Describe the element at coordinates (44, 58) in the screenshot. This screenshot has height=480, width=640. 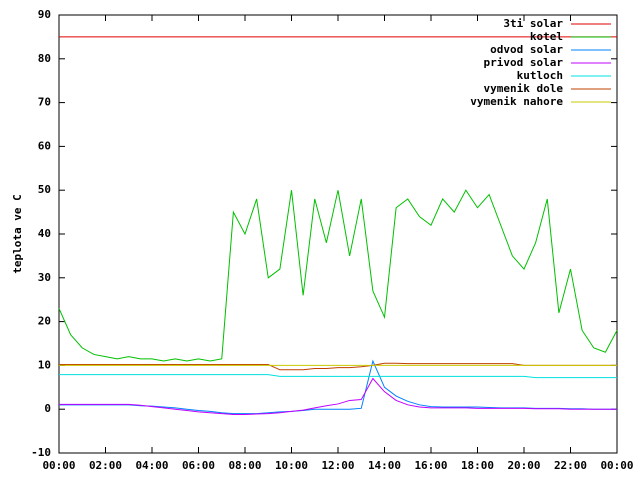
I see `y-tick-label: 80` at that location.